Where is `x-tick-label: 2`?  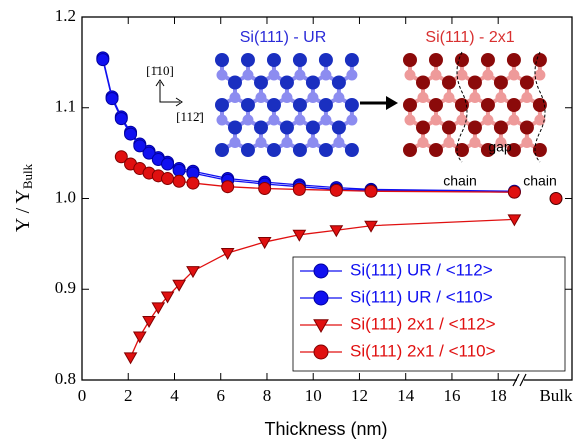
x-tick-label: 2 is located at coordinates (128, 395).